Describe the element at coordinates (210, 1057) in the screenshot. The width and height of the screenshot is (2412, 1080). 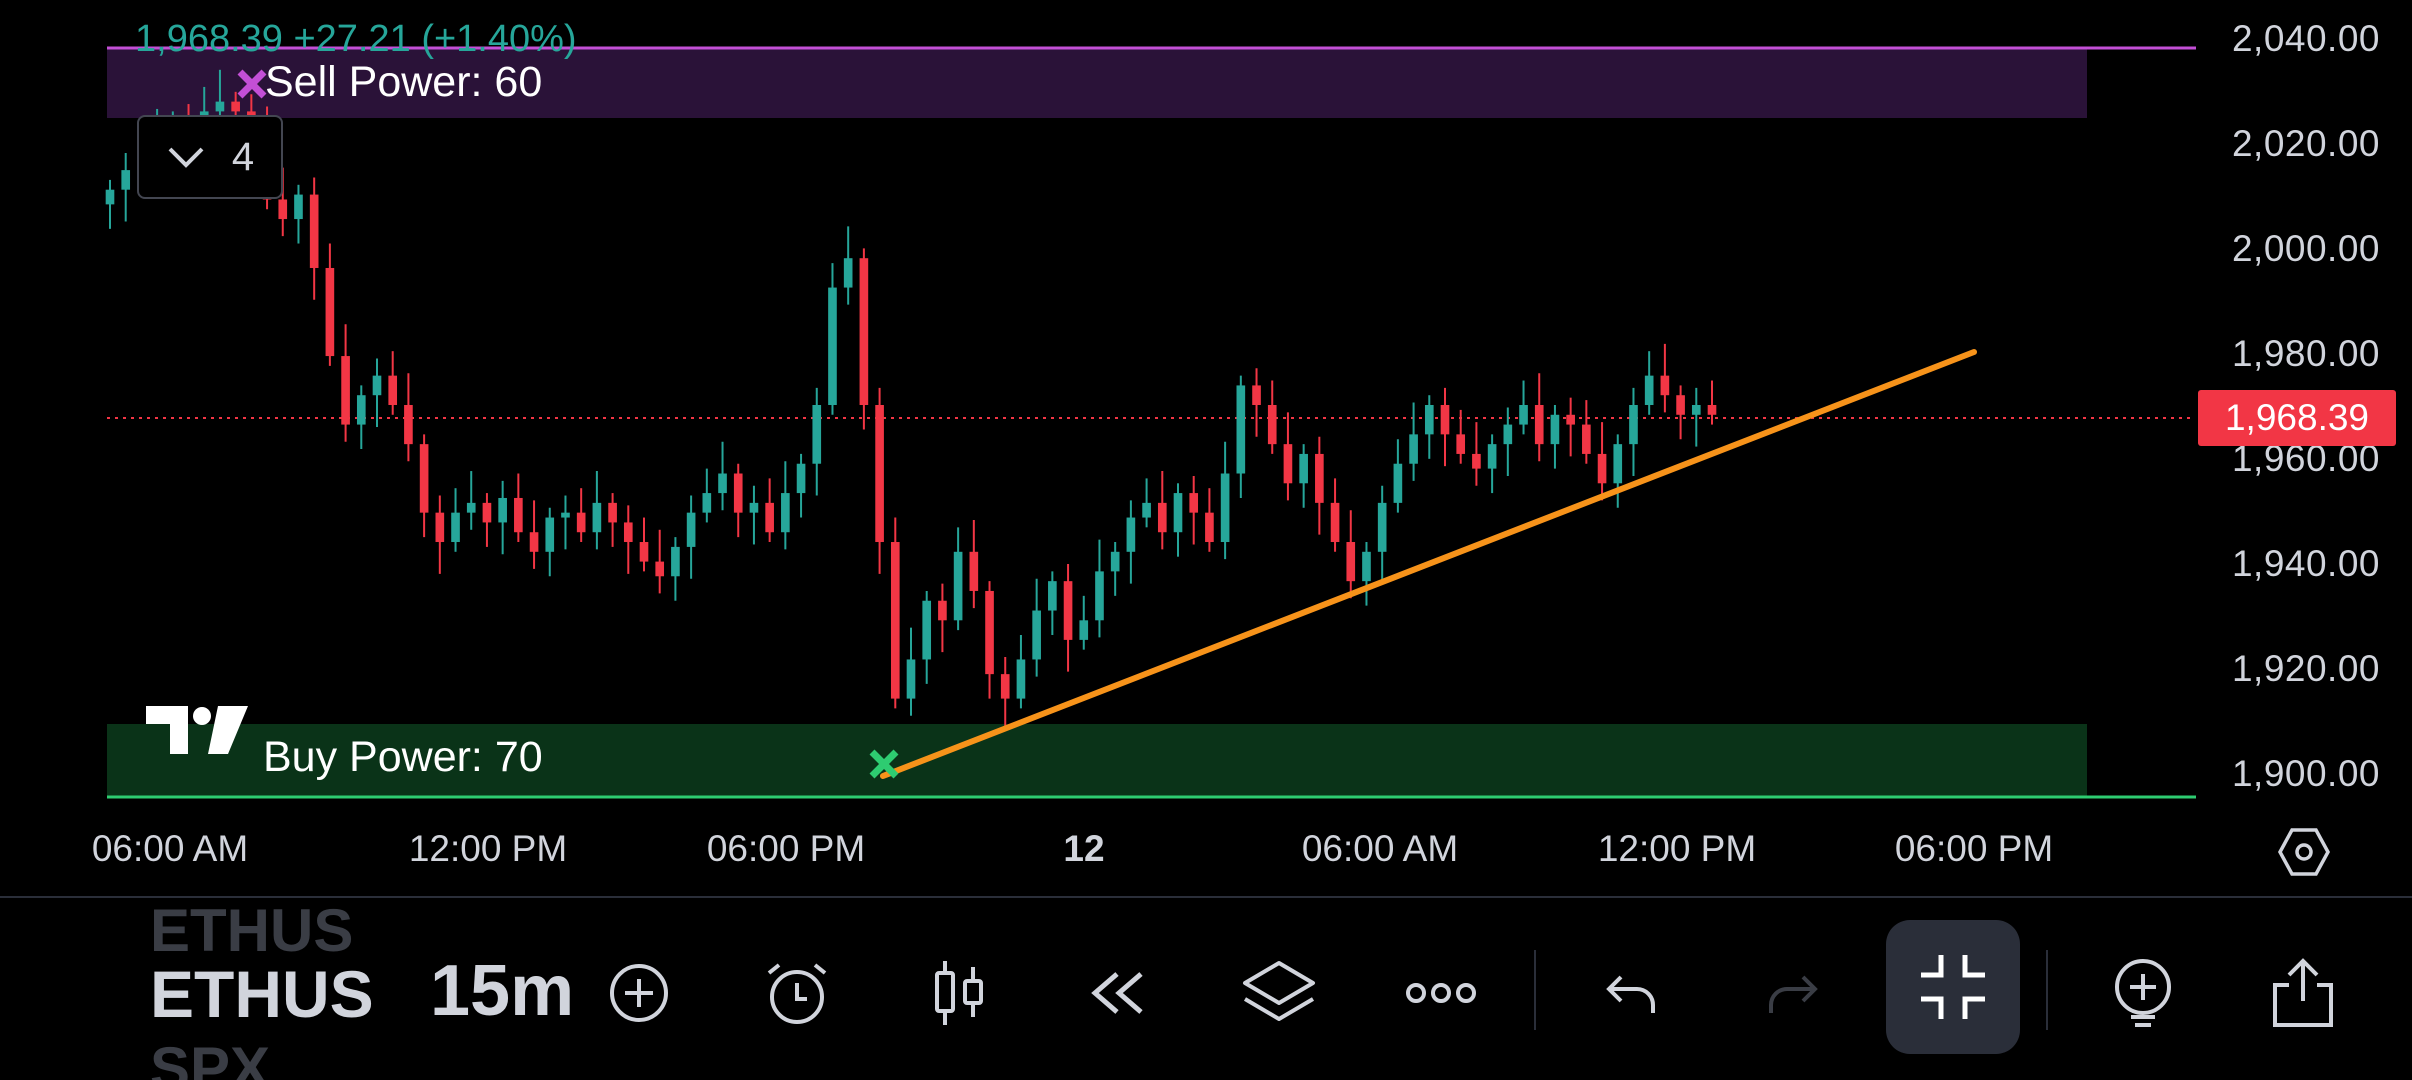
I see `ticker-next: SPX` at that location.